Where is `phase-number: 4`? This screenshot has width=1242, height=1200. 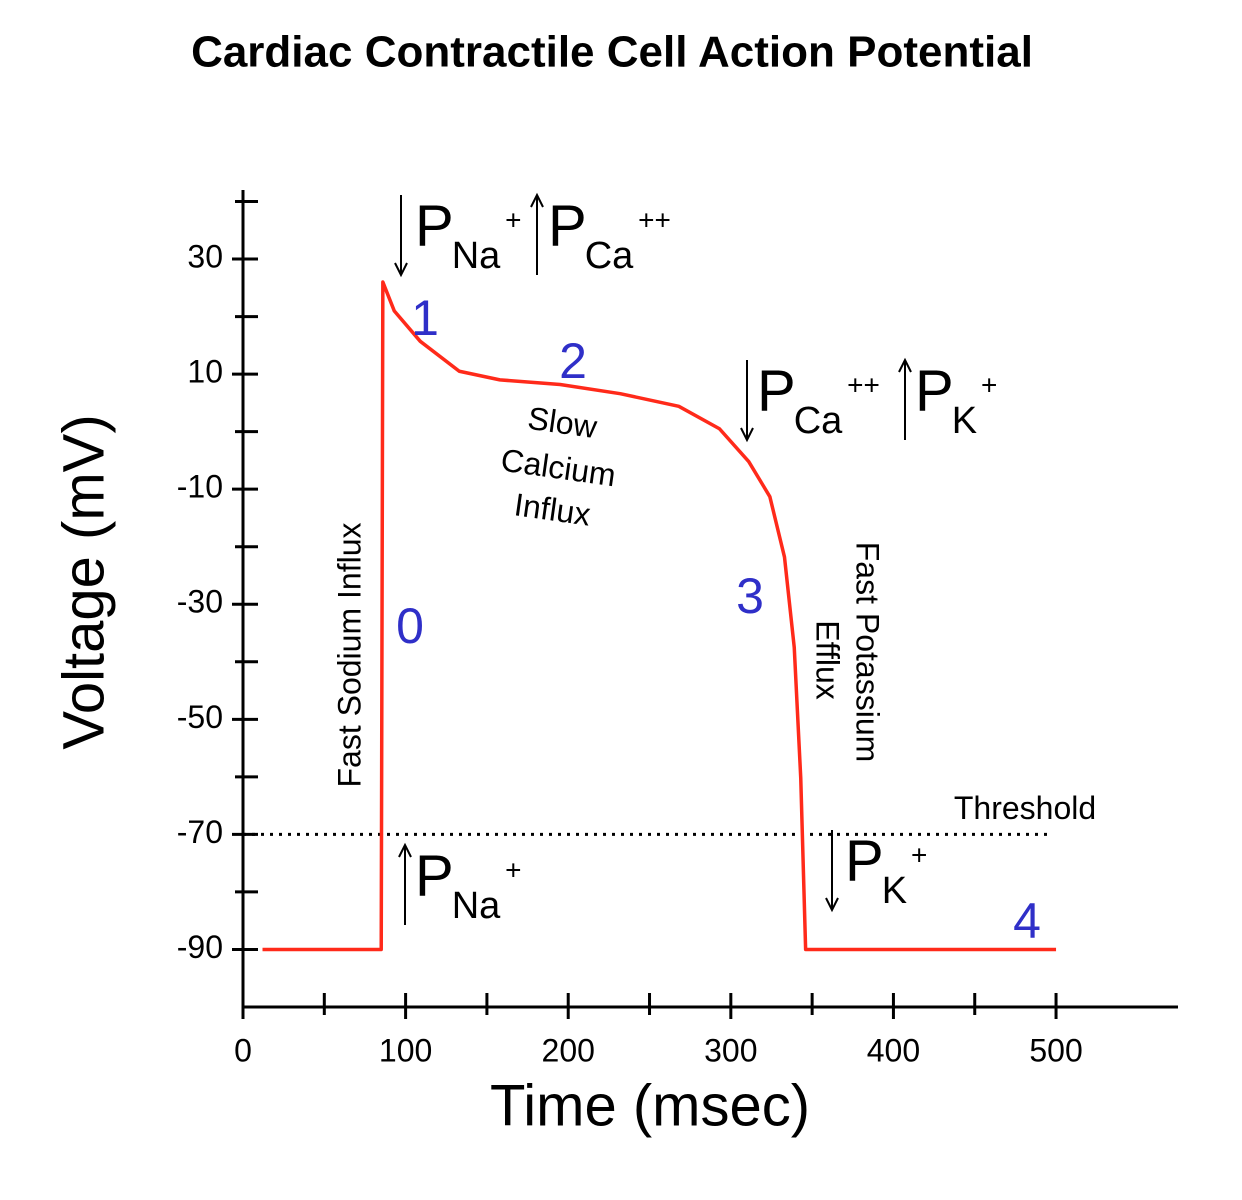
phase-number: 4 is located at coordinates (1027, 921).